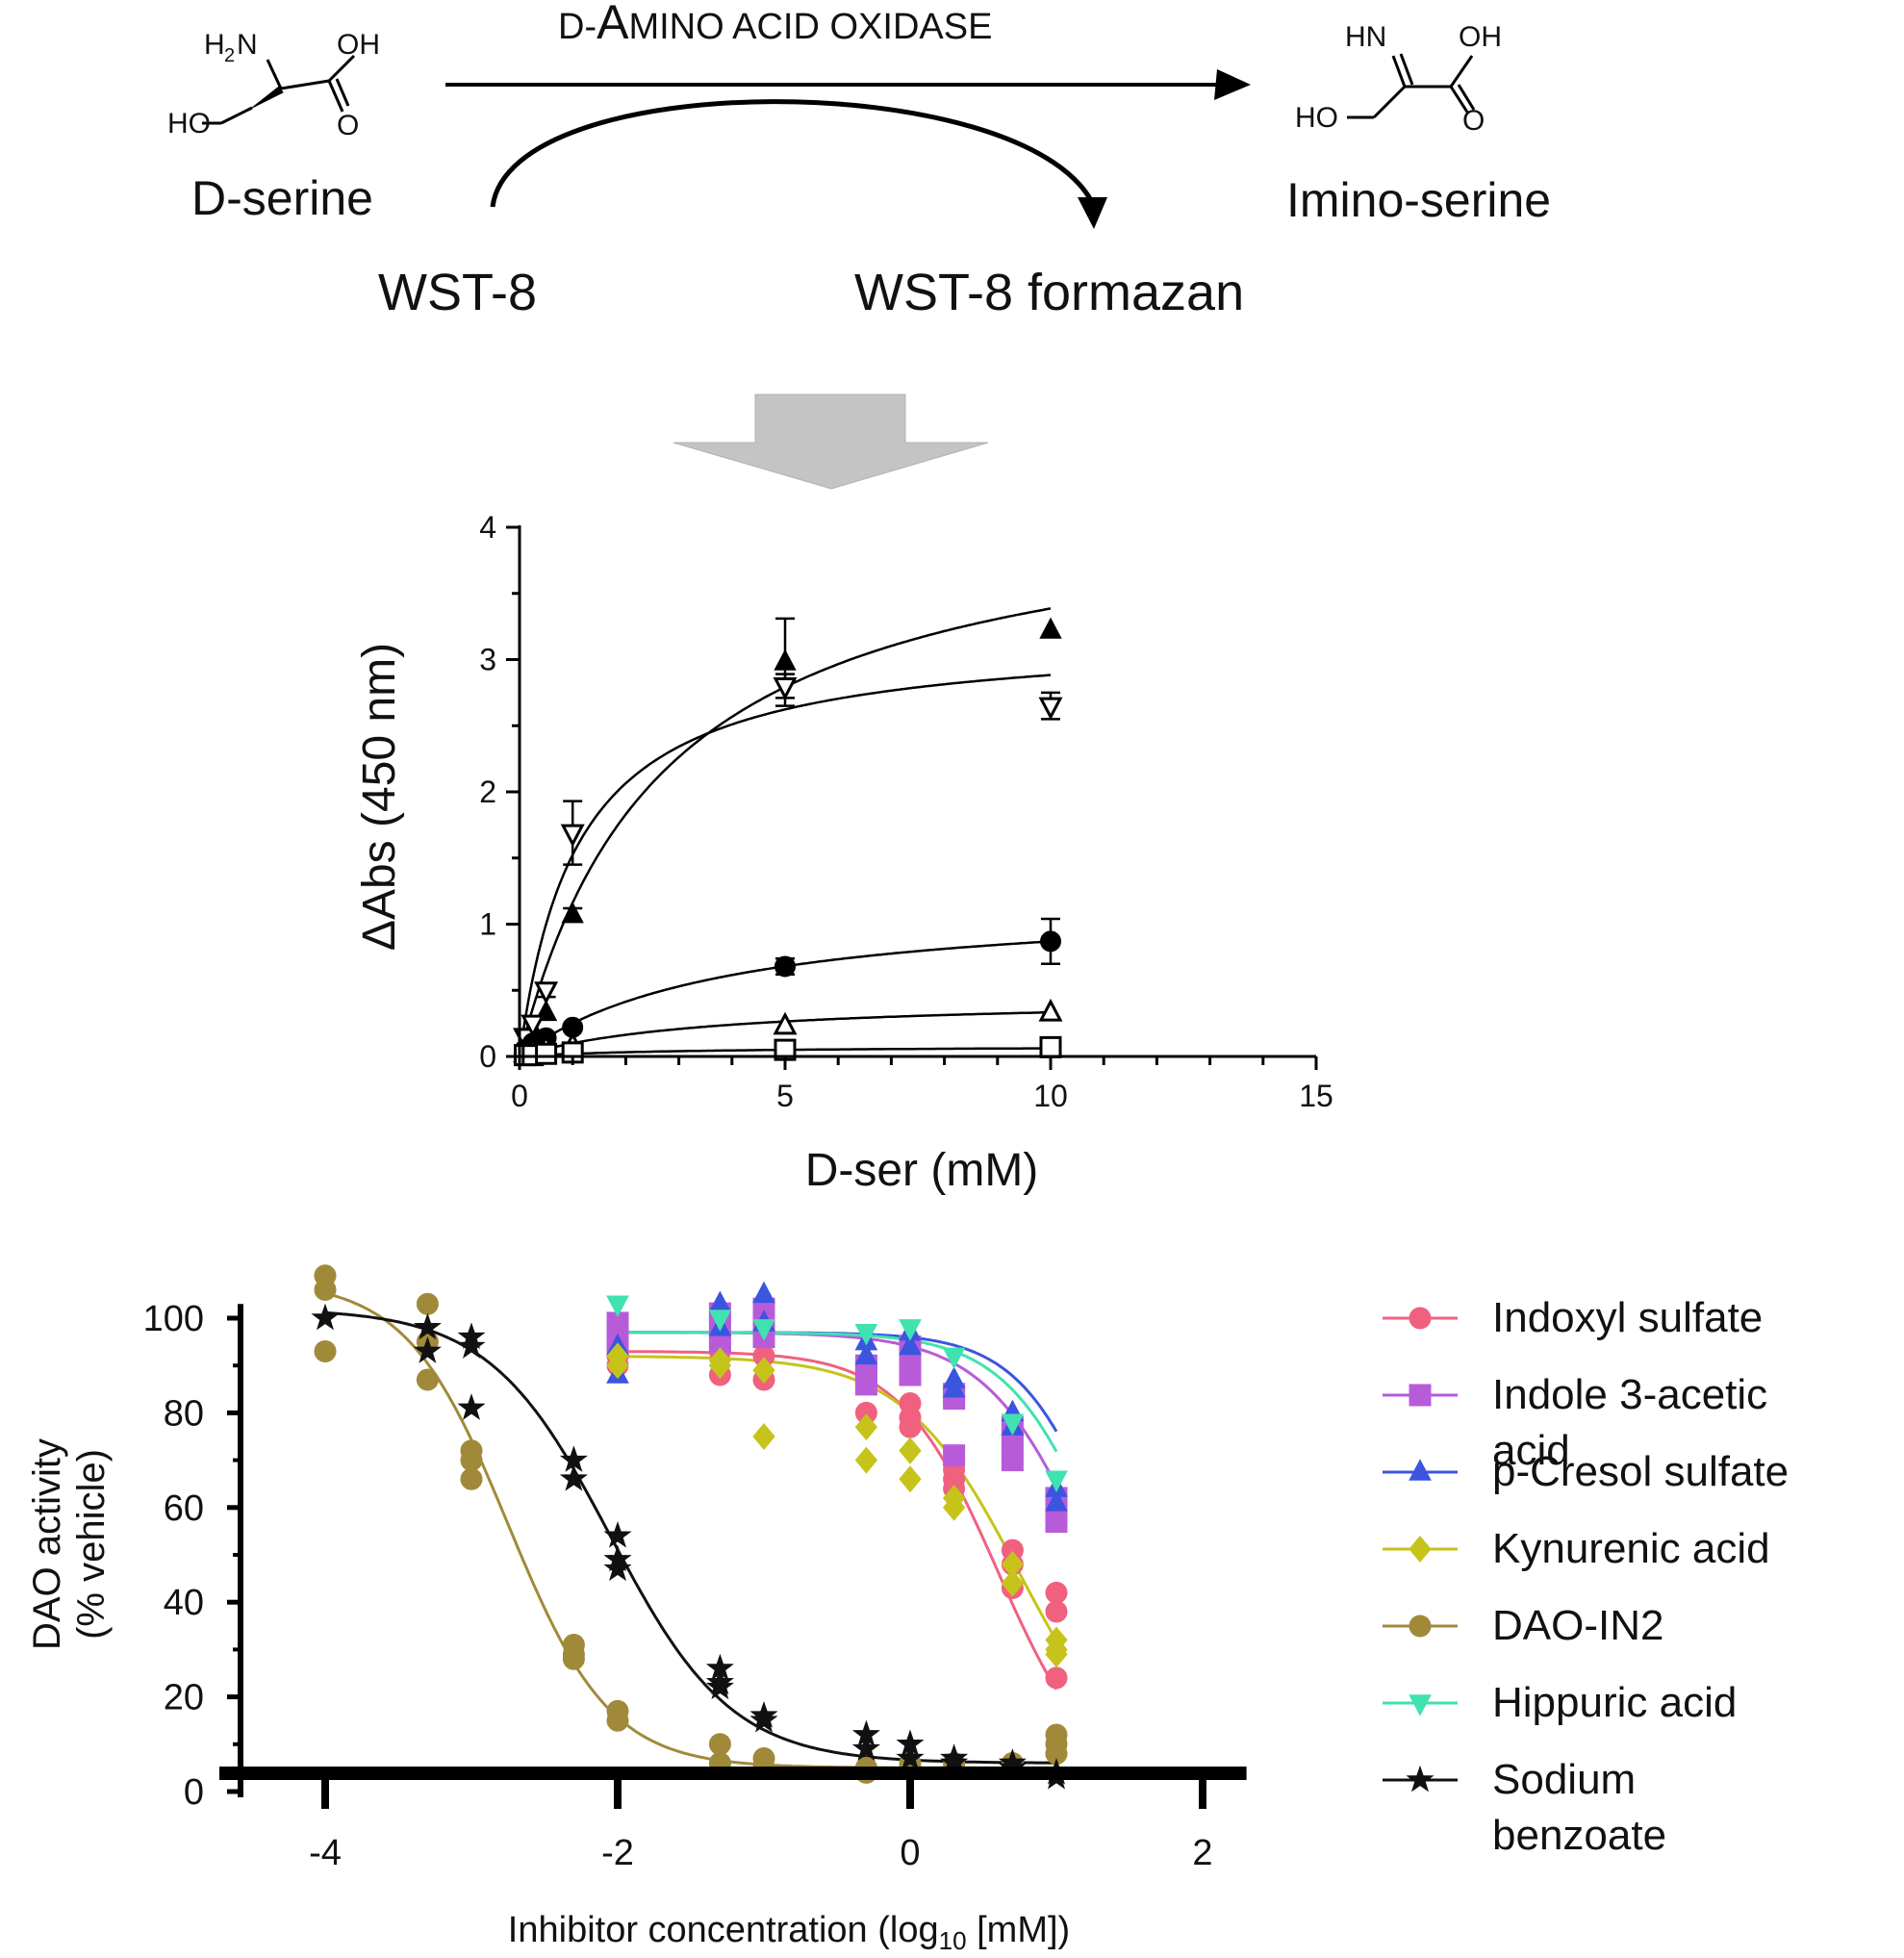 This screenshot has height=1958, width=1904. I want to click on inhibition-x-axis-label: Inhibitor concentration (log10 [mM]), so click(789, 1932).